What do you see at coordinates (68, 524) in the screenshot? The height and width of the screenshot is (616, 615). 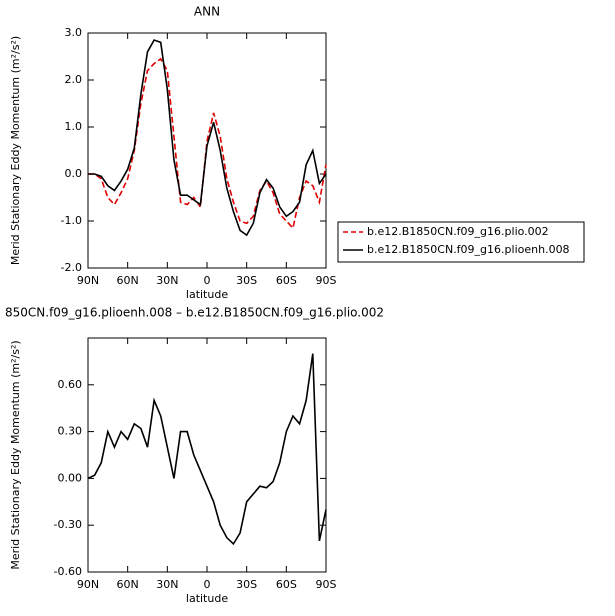 I see `y-tick-label: -0.30` at bounding box center [68, 524].